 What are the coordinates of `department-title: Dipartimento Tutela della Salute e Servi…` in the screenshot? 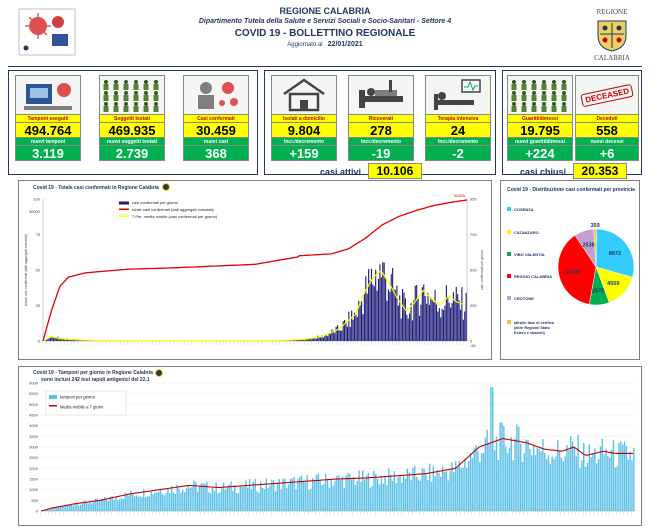 It's located at (325, 21).